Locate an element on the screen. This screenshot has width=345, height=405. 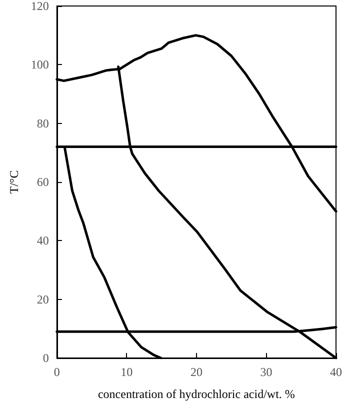
x-tick-label: 30 is located at coordinates (266, 372).